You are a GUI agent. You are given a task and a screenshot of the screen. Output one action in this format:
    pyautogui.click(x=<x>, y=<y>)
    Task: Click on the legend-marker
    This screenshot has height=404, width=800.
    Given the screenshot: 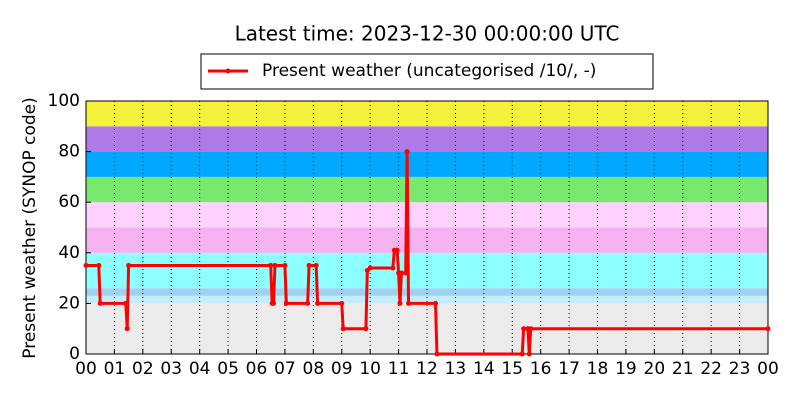 What is the action you would take?
    pyautogui.click(x=228, y=71)
    